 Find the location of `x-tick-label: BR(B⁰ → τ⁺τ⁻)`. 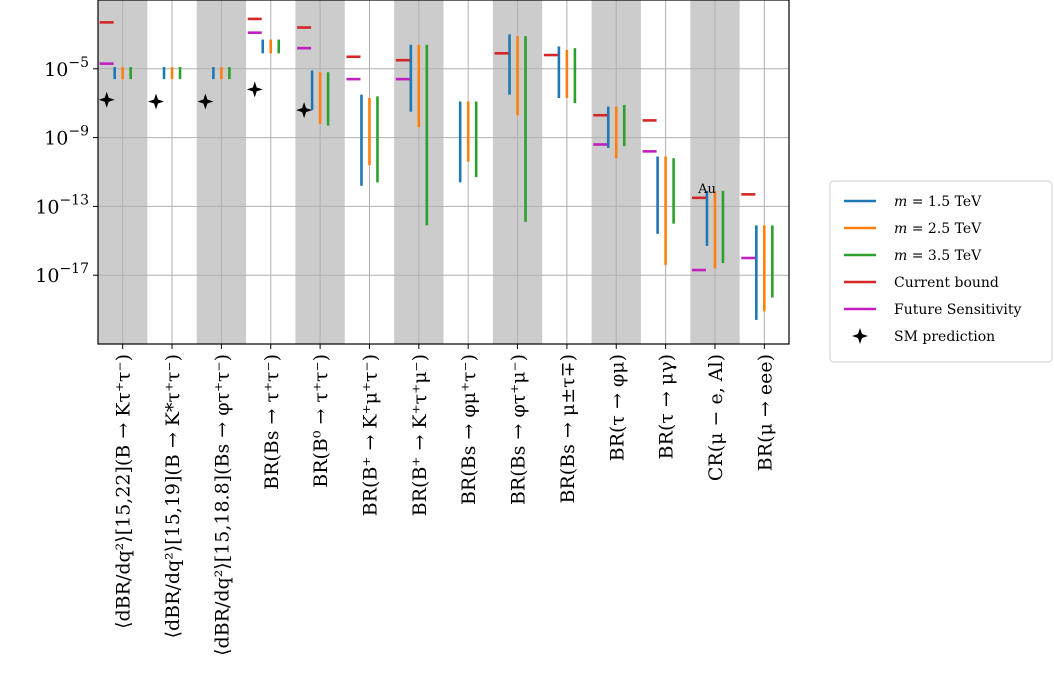

x-tick-label: BR(B⁰ → τ⁺τ⁻) is located at coordinates (321, 421).